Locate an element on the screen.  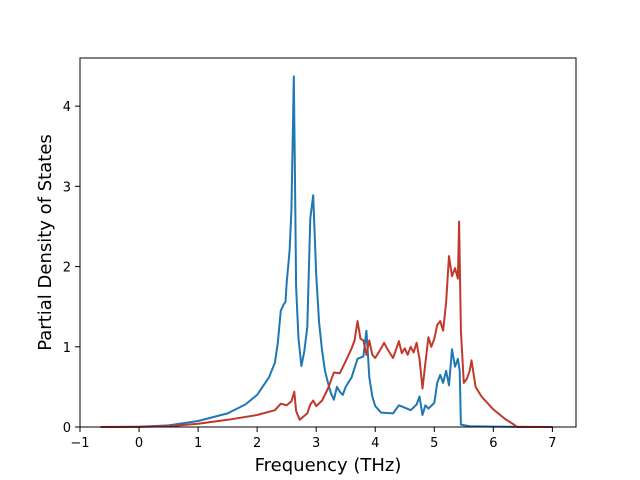
x-tick-label: 1 is located at coordinates (198, 443).